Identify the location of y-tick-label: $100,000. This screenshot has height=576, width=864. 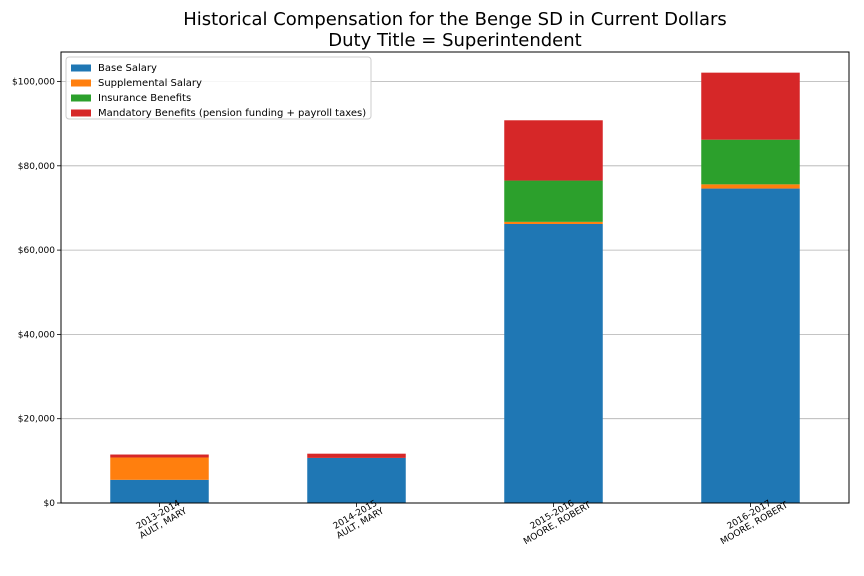
(33, 83).